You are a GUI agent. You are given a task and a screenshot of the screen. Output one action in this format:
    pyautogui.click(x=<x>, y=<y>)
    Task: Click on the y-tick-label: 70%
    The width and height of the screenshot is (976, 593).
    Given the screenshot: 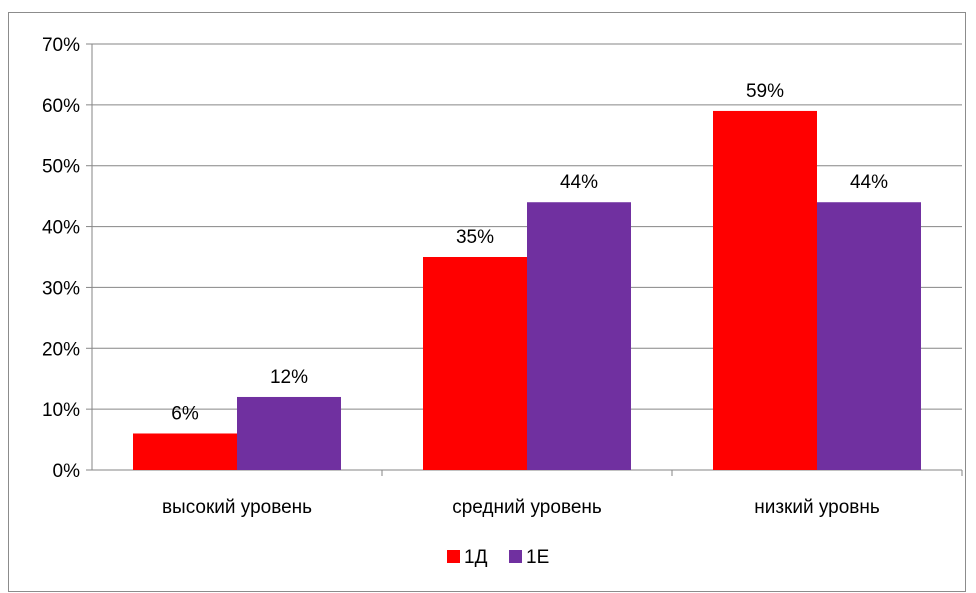 What is the action you would take?
    pyautogui.click(x=61, y=45)
    